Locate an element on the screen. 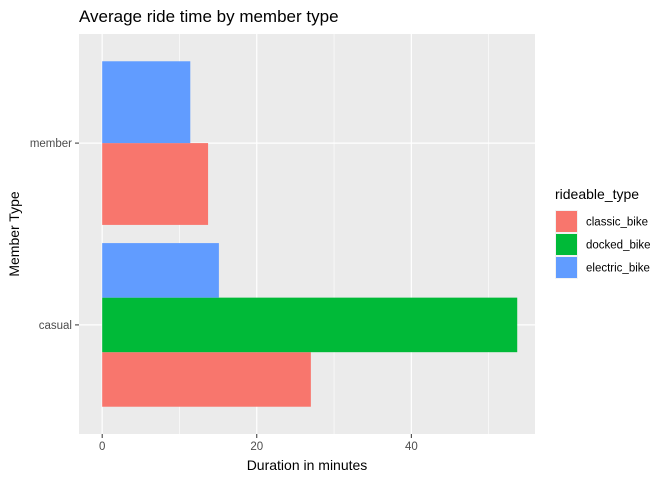 This screenshot has width=672, height=480. chart-title: Average ride time by member type is located at coordinates (209, 16).